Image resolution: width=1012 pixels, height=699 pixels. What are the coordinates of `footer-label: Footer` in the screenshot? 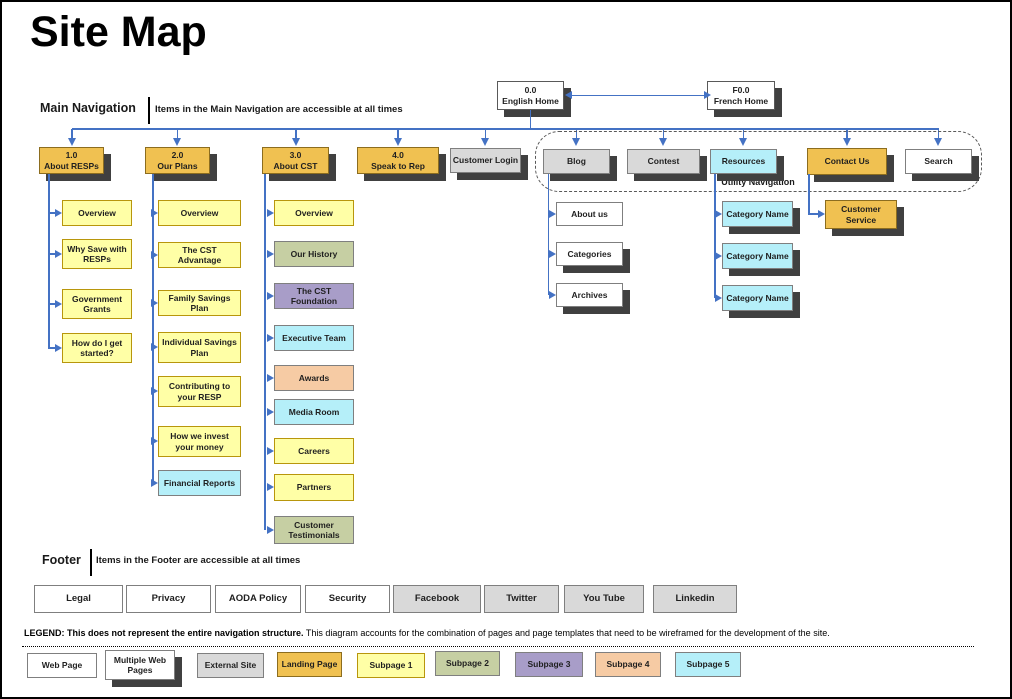 It's located at (61, 560).